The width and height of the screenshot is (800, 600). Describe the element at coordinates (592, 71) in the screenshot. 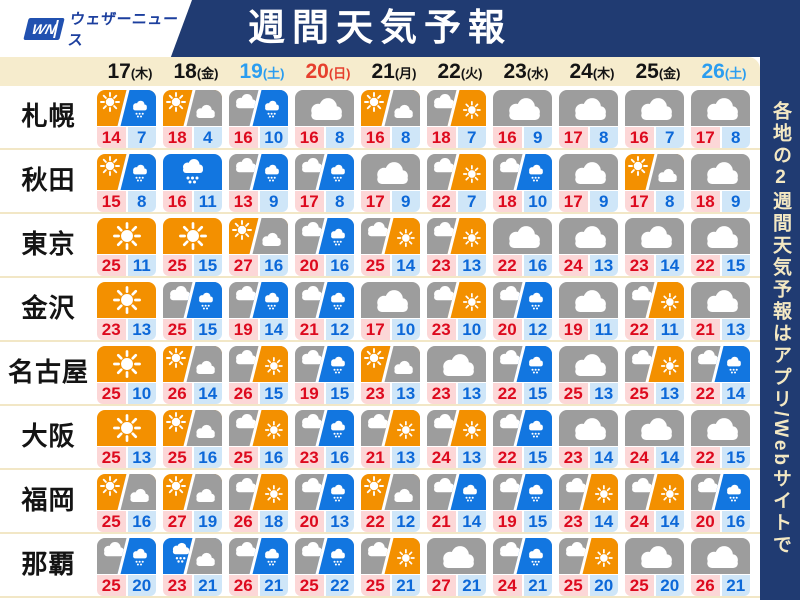

I see `date-cell: 24(木)` at that location.